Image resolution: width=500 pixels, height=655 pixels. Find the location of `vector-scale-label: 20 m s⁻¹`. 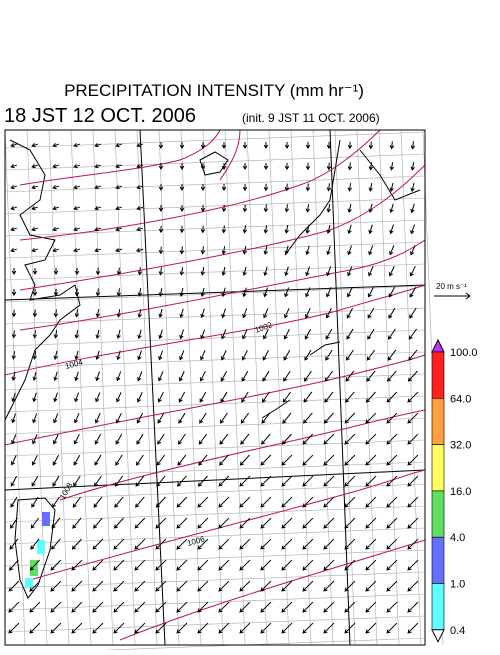

vector-scale-label: 20 m s⁻¹ is located at coordinates (451, 286).